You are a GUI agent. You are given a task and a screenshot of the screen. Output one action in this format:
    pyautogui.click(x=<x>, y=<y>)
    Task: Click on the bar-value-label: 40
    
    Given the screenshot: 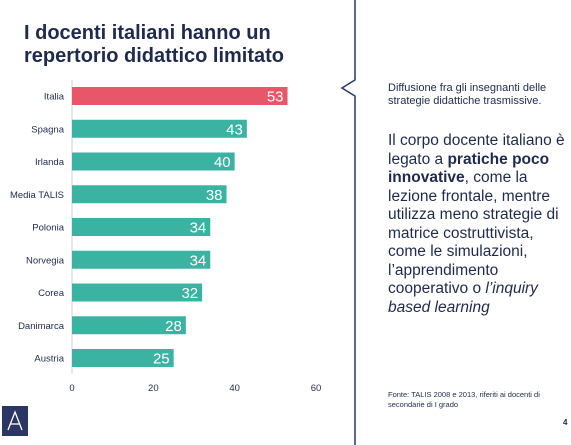 What is the action you would take?
    pyautogui.click(x=222, y=162)
    